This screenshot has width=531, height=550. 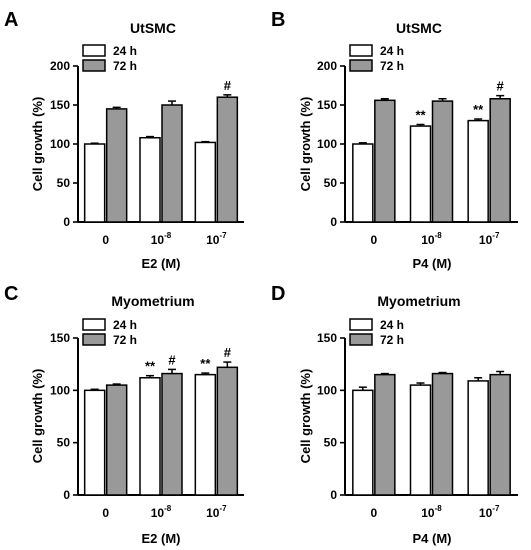 I want to click on panel-letter: B, so click(x=278, y=20).